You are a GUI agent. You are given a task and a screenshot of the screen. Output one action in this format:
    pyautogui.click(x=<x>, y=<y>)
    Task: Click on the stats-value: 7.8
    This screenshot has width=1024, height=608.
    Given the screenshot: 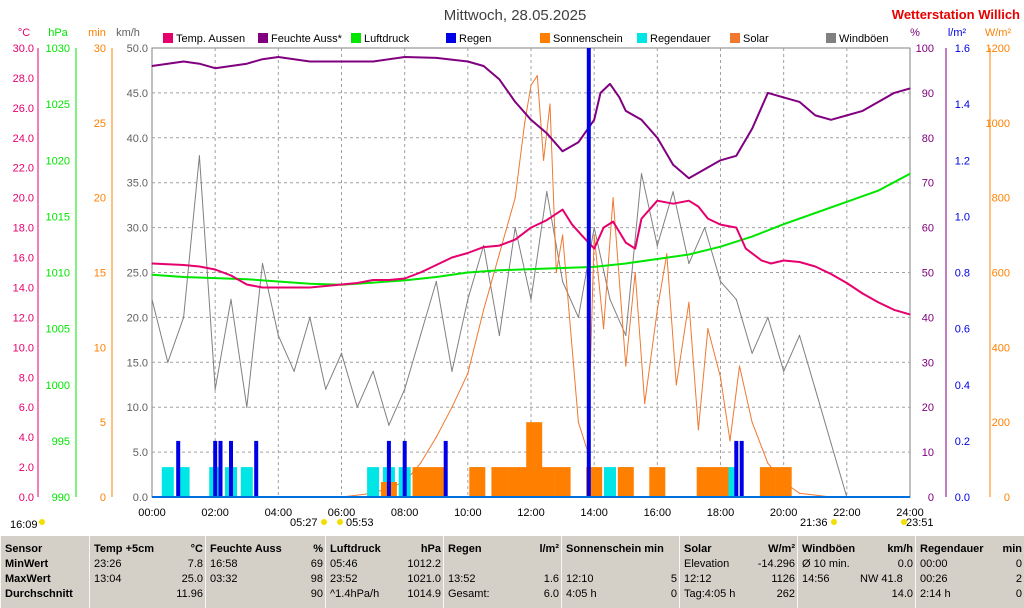 What is the action you would take?
    pyautogui.click(x=195, y=564)
    